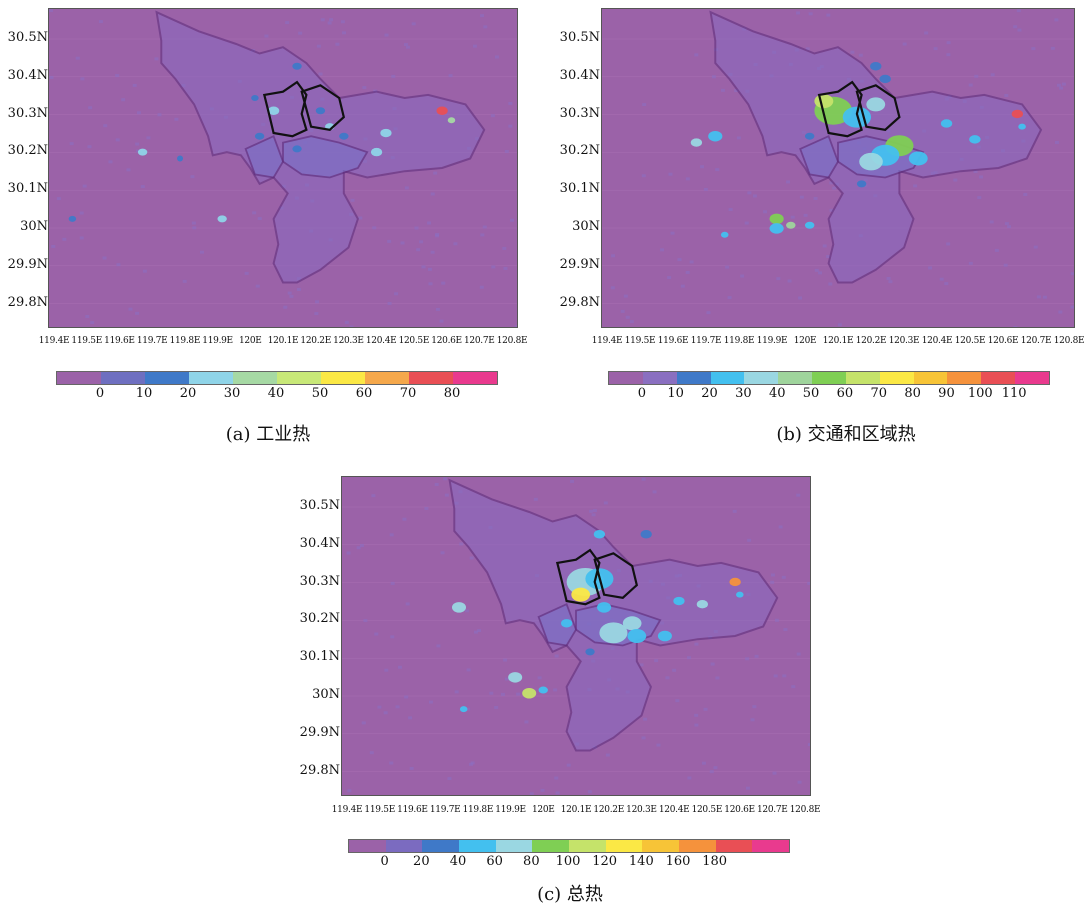  I want to click on y-tick-label: 30N, so click(586, 227).